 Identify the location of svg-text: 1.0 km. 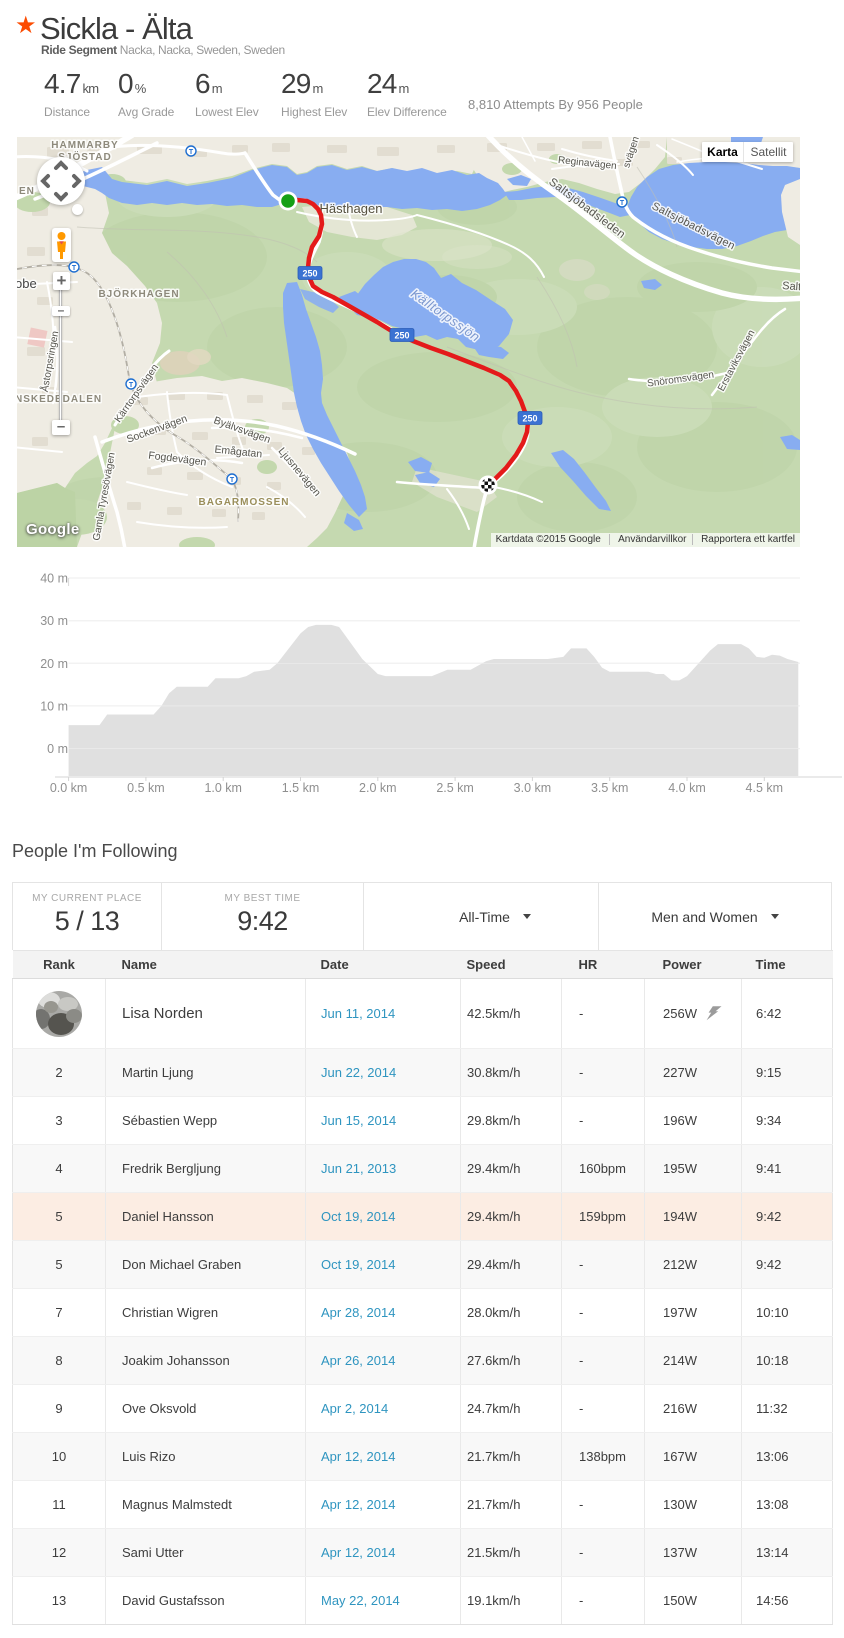
(223, 788).